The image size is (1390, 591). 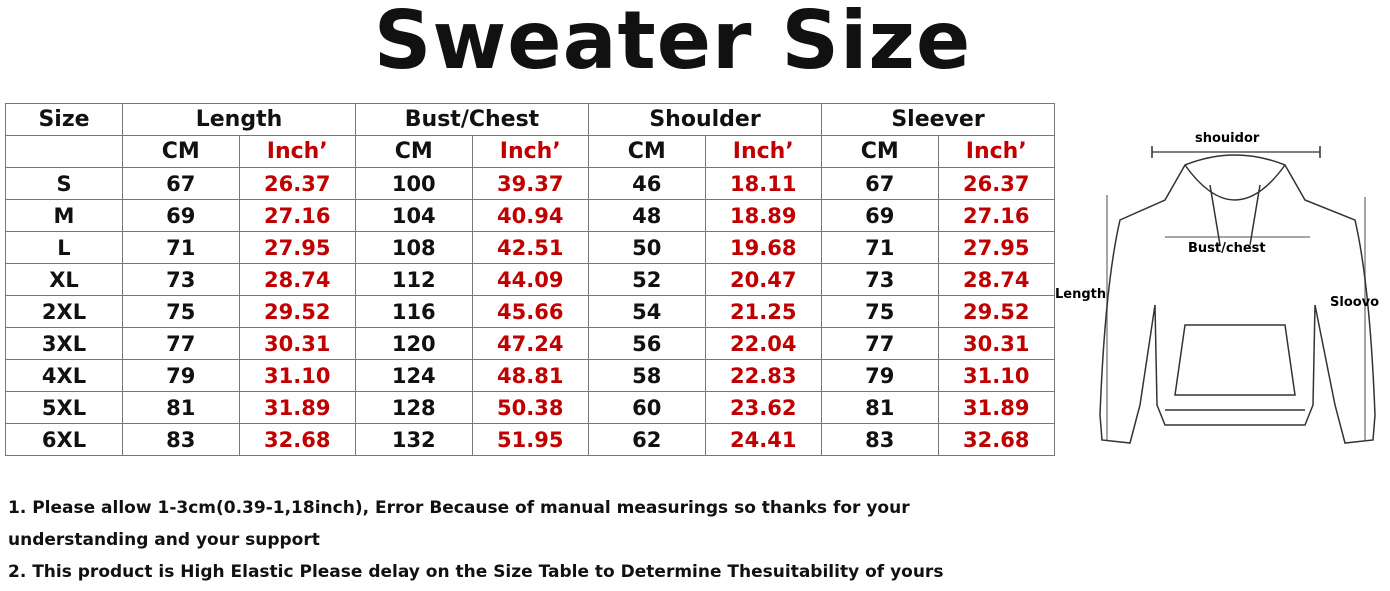 I want to click on table-row: L 71 27.95 108 42.51 50 19.68 71 27.95, so click(x=530, y=247).